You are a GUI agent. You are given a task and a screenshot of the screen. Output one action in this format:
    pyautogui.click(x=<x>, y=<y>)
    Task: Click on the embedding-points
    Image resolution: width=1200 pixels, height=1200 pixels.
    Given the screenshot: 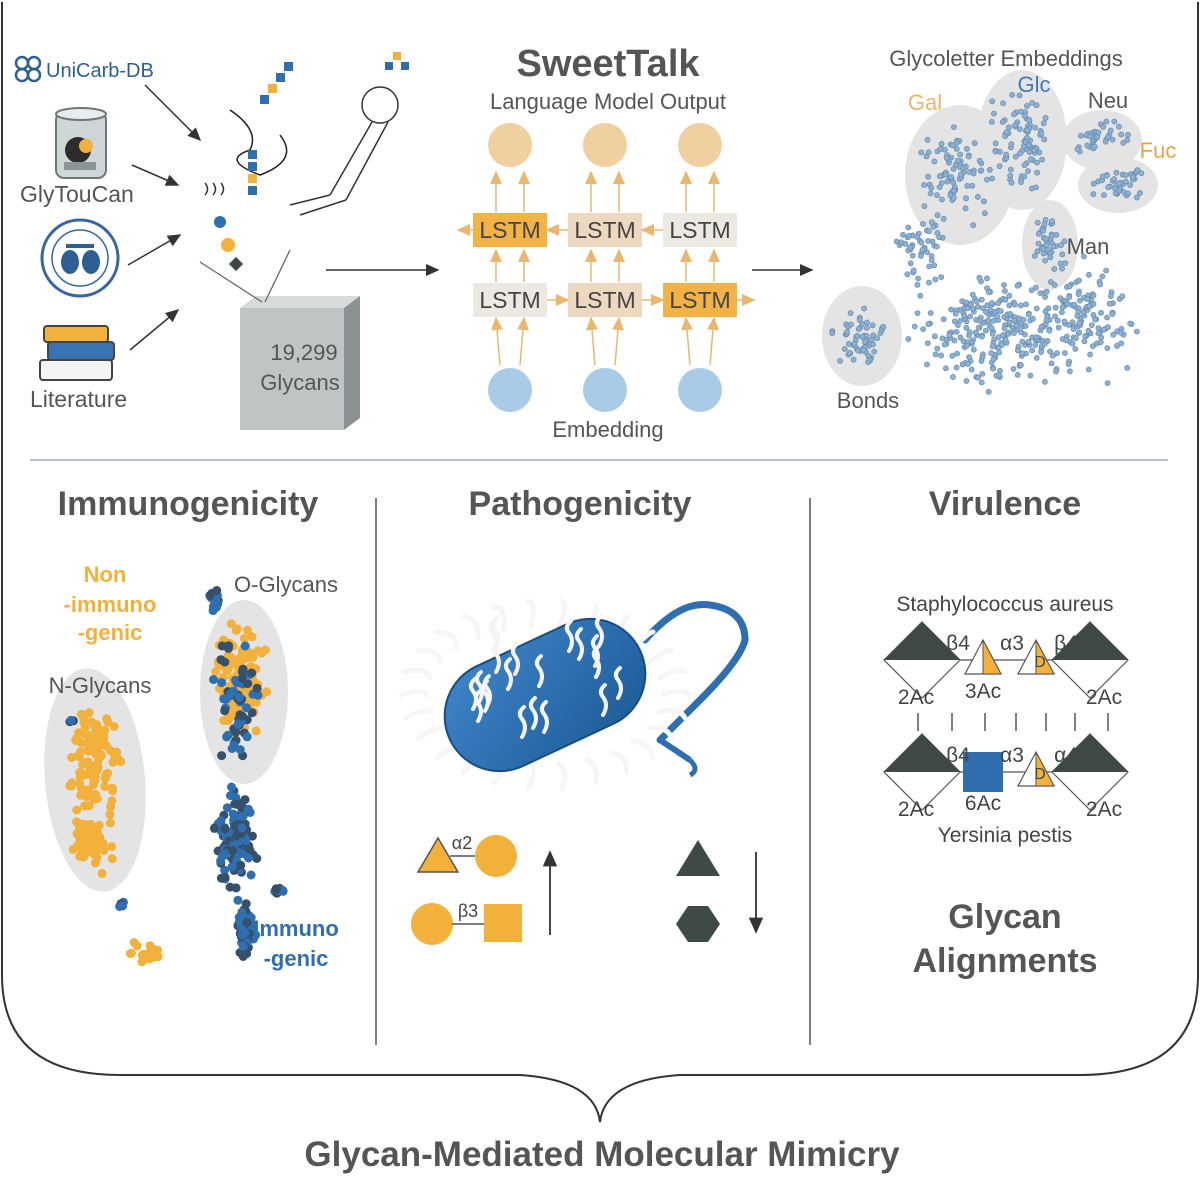 What is the action you would take?
    pyautogui.click(x=987, y=243)
    